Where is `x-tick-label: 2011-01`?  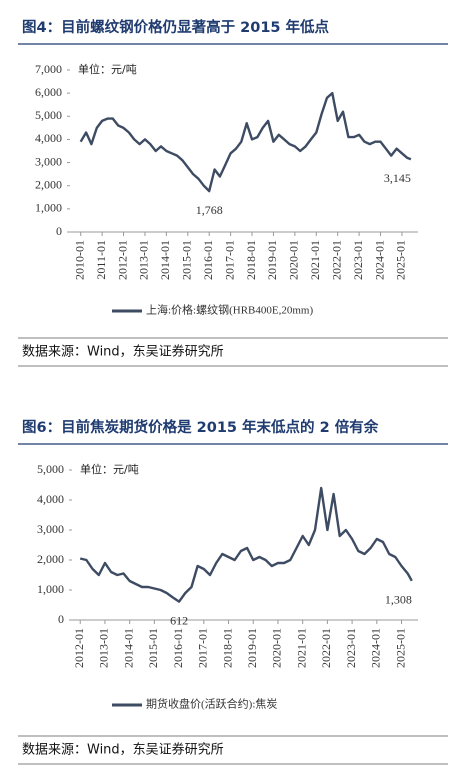
x-tick-label: 2011-01 is located at coordinates (101, 260).